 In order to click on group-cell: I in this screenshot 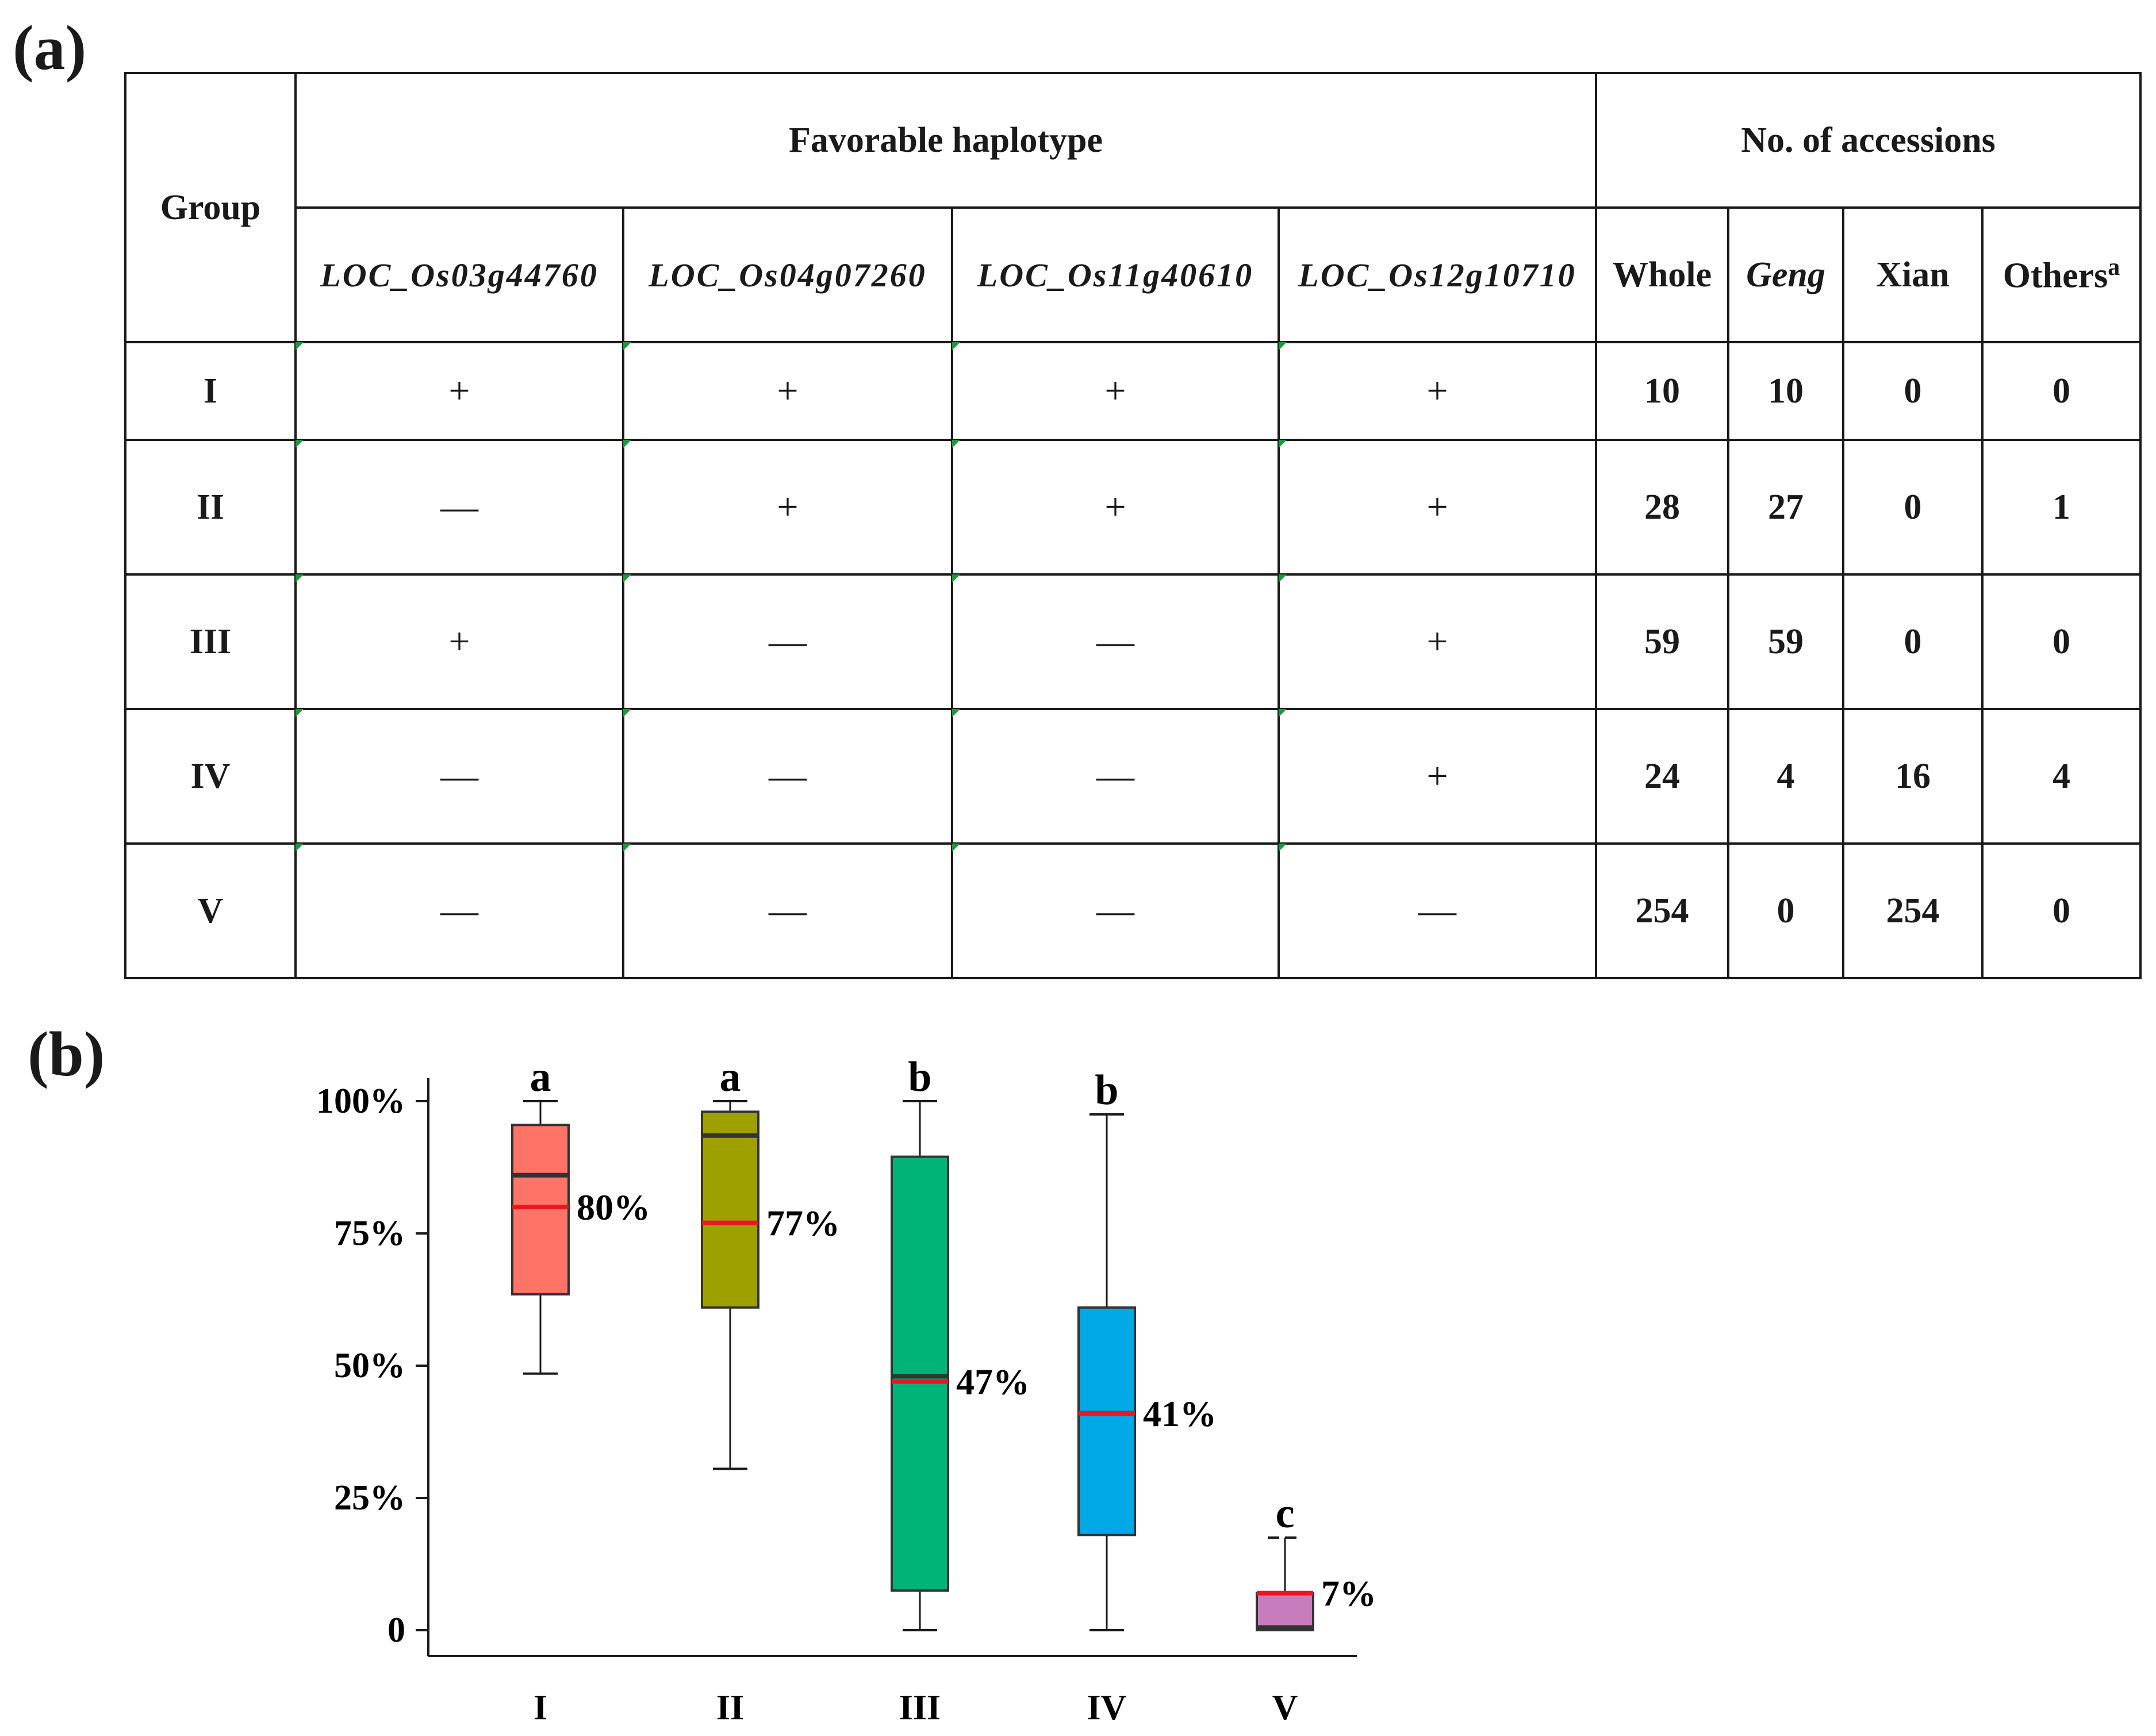, I will do `click(210, 391)`.